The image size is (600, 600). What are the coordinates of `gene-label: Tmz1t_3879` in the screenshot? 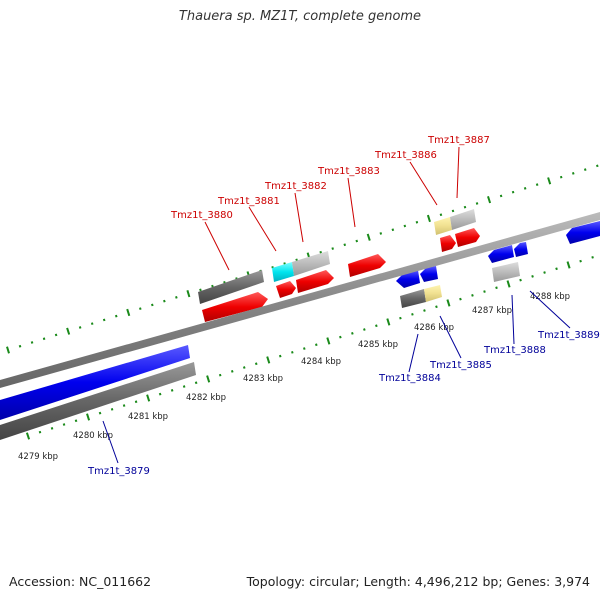 It's located at (118, 471).